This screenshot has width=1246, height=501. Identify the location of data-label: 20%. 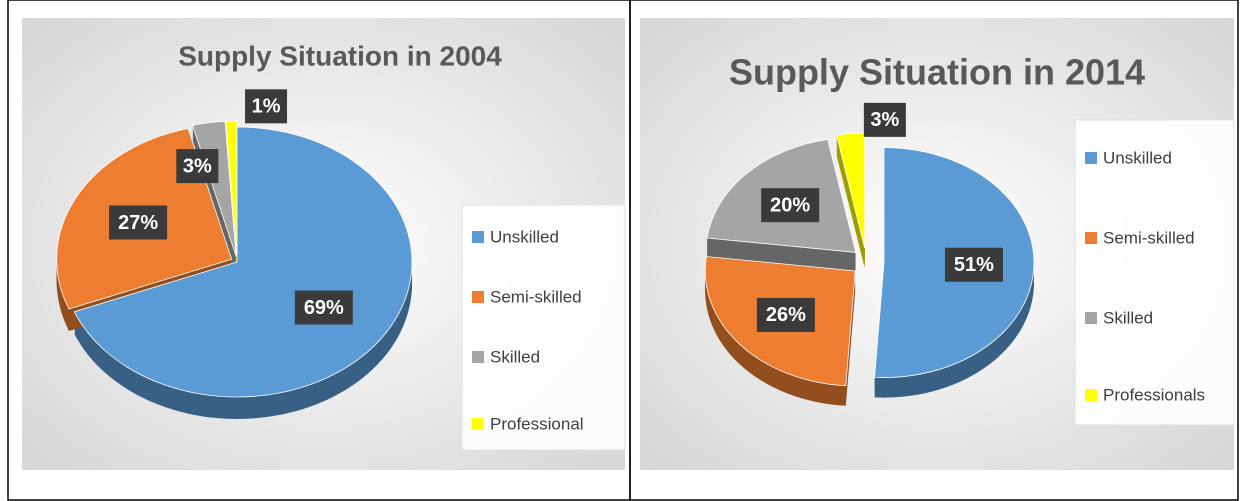
(790, 205).